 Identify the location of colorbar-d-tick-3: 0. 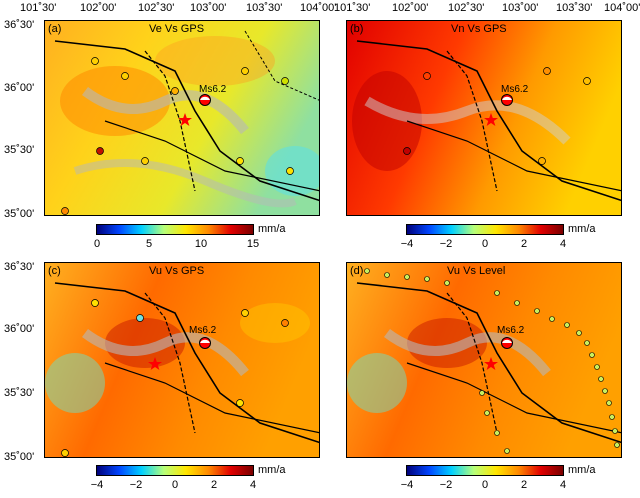
(485, 485).